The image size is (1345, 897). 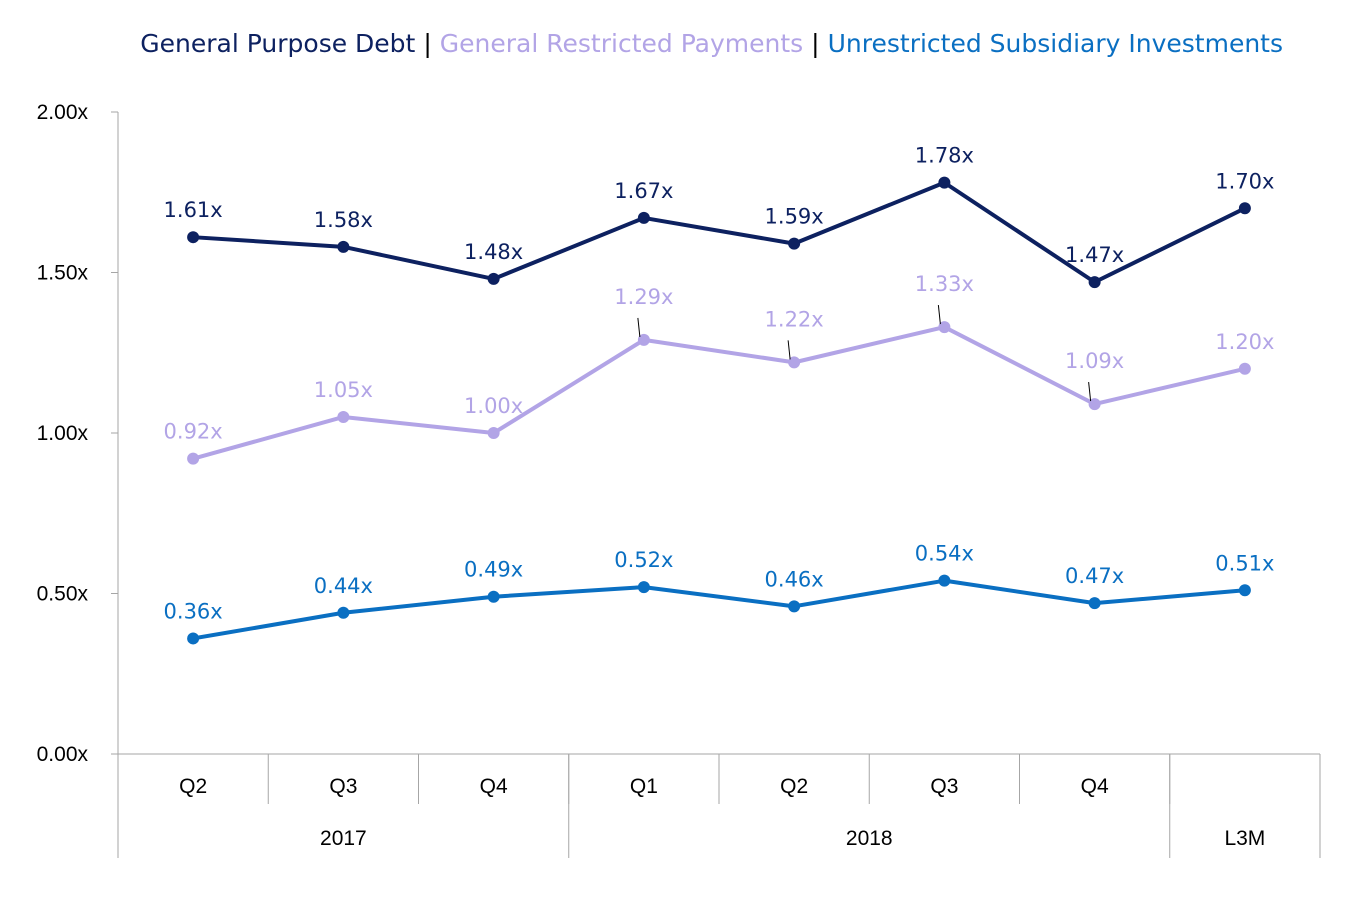 What do you see at coordinates (621, 43) in the screenshot?
I see `legend-entry-general-restricted-payments: General Restricted Payments` at bounding box center [621, 43].